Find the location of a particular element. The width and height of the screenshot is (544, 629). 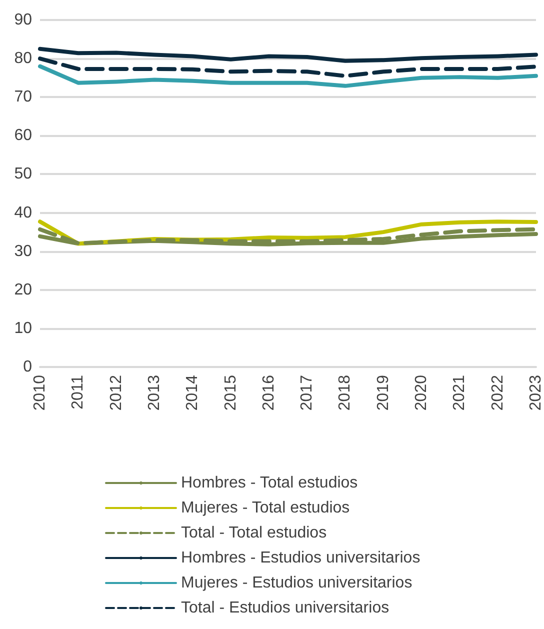

y-tick-label: 10 is located at coordinates (23, 328).